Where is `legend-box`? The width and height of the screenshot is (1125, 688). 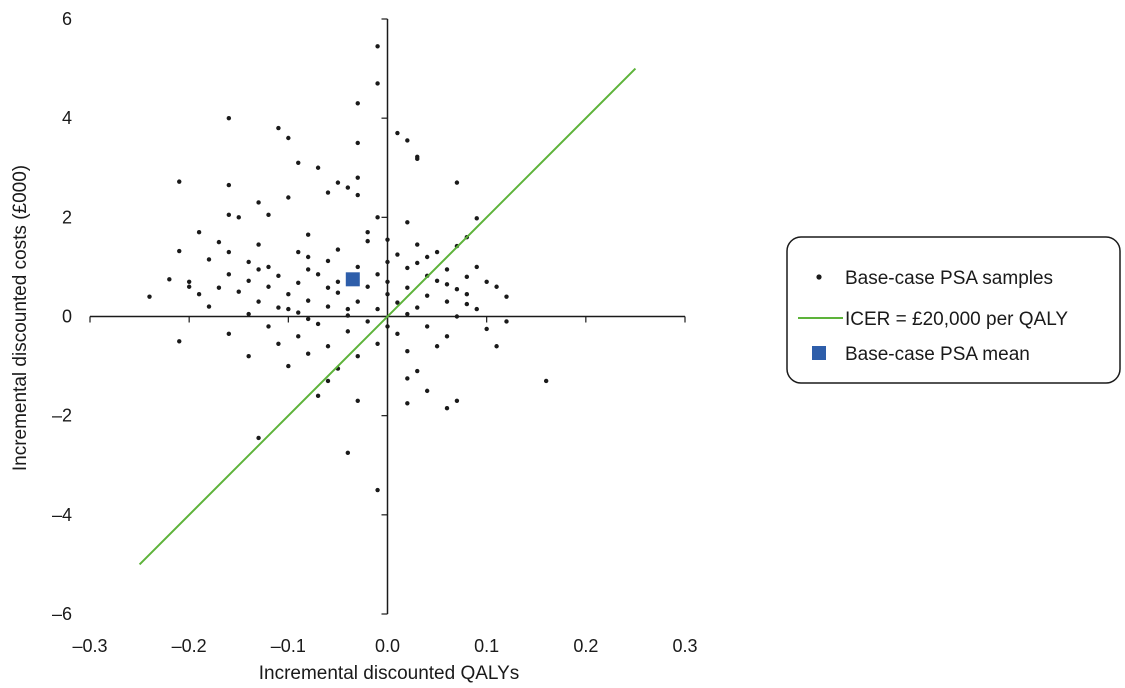 legend-box is located at coordinates (953, 310).